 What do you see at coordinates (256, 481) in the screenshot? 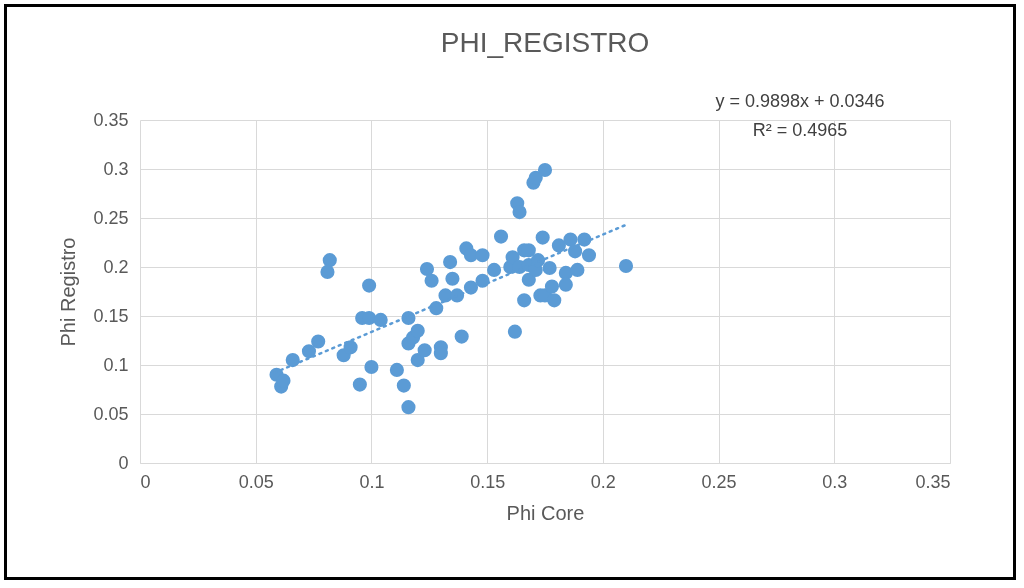
I see `x-tick-label: 0.05` at bounding box center [256, 481].